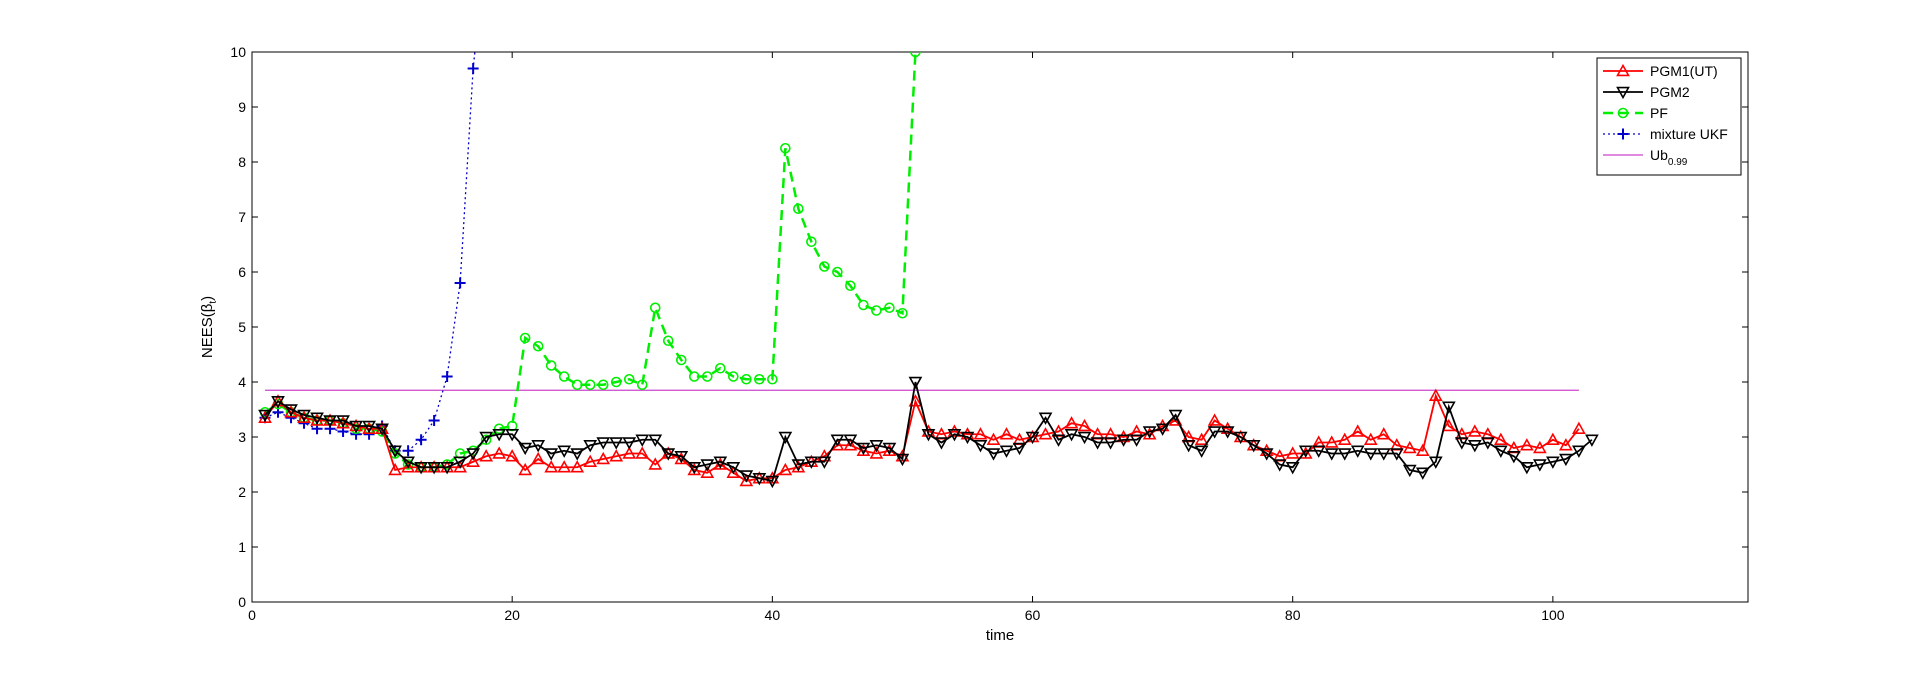 This screenshot has height=674, width=1920. What do you see at coordinates (1293, 615) in the screenshot?
I see `x-tick-label: 80` at bounding box center [1293, 615].